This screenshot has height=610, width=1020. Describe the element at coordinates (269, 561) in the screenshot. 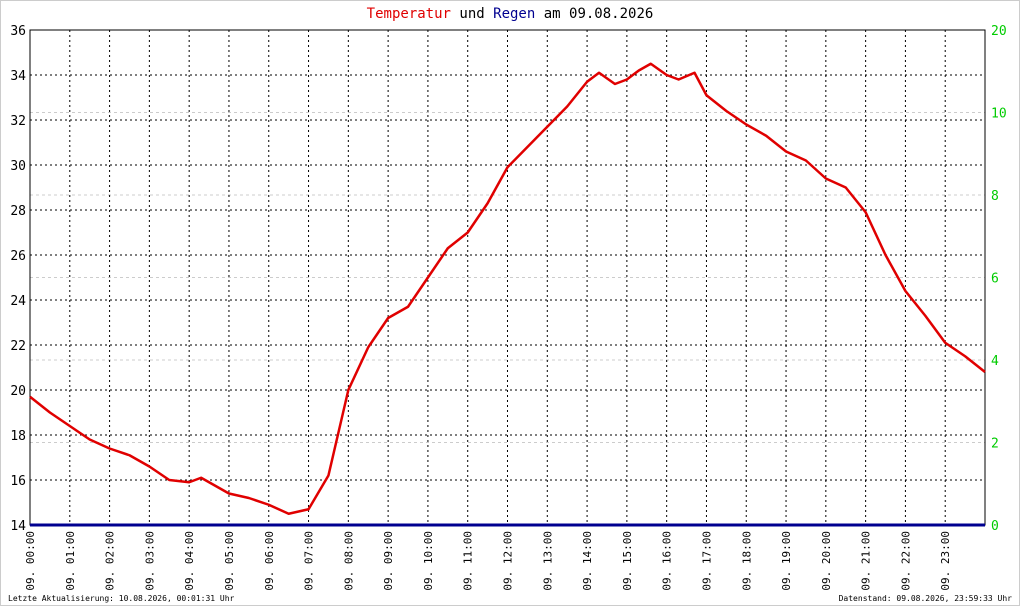

I see `x-tick-label: 09. 06:00` at that location.